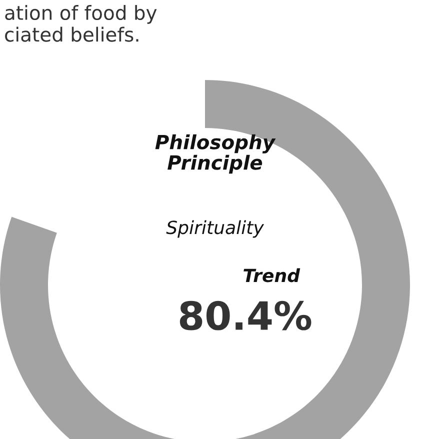 The height and width of the screenshot is (439, 448). Describe the element at coordinates (272, 275) in the screenshot. I see `text: Trend` at that location.